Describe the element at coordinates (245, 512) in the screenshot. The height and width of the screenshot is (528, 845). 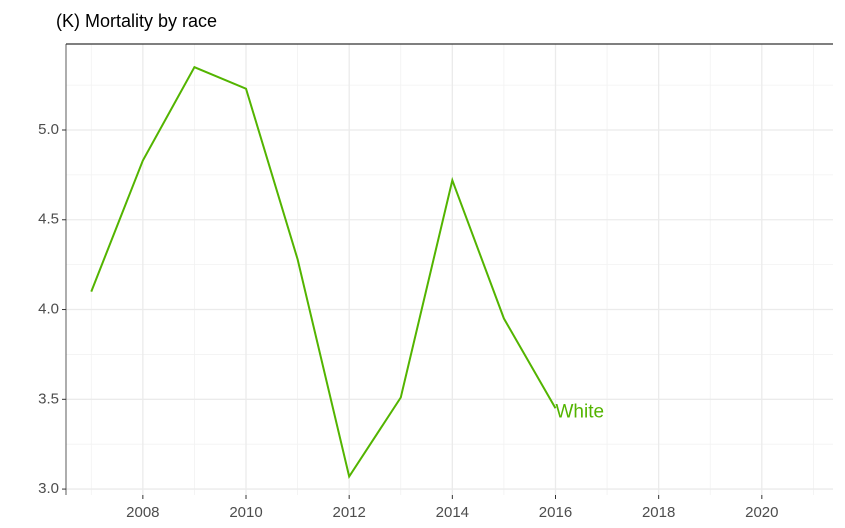
I see `x-tick-label: 2010` at that location.